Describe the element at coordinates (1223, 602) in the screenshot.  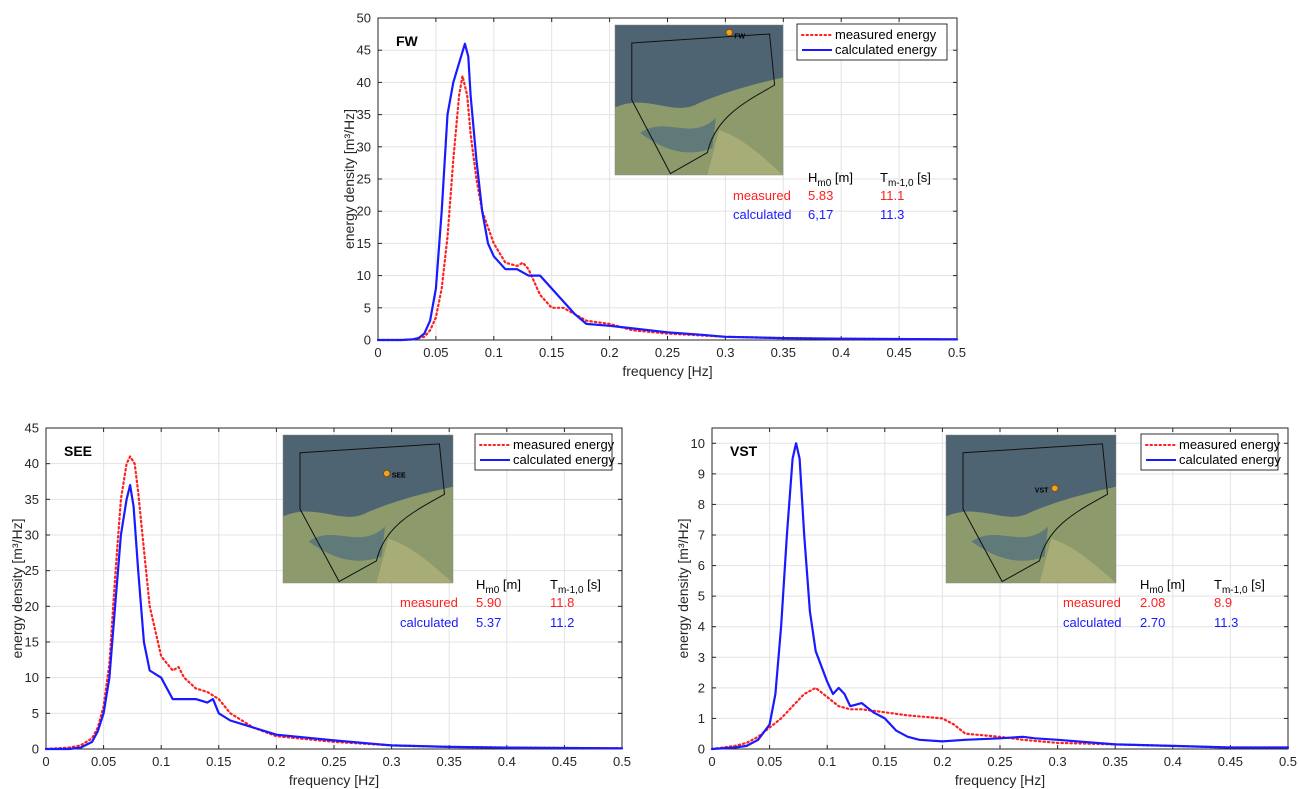
I see `stats-measured-tm: 8.9` at that location.